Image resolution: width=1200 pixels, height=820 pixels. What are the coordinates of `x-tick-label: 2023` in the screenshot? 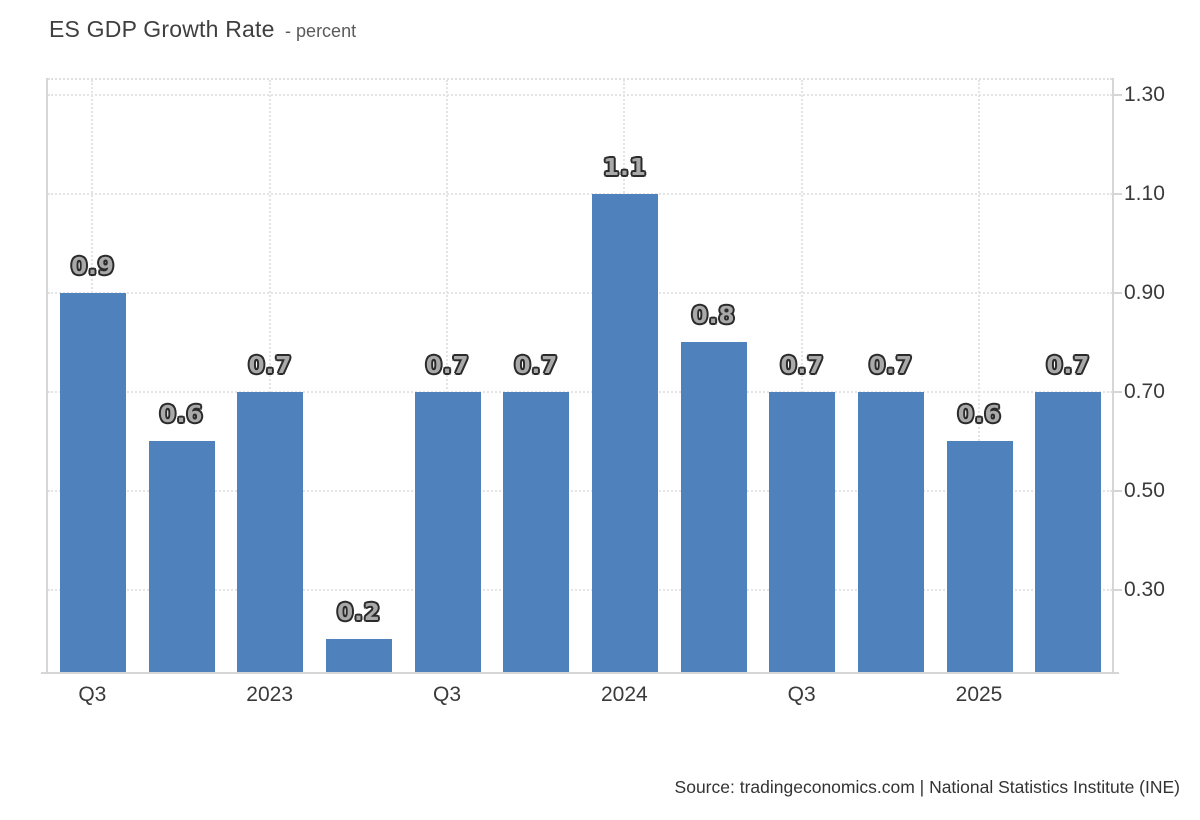 It's located at (270, 694).